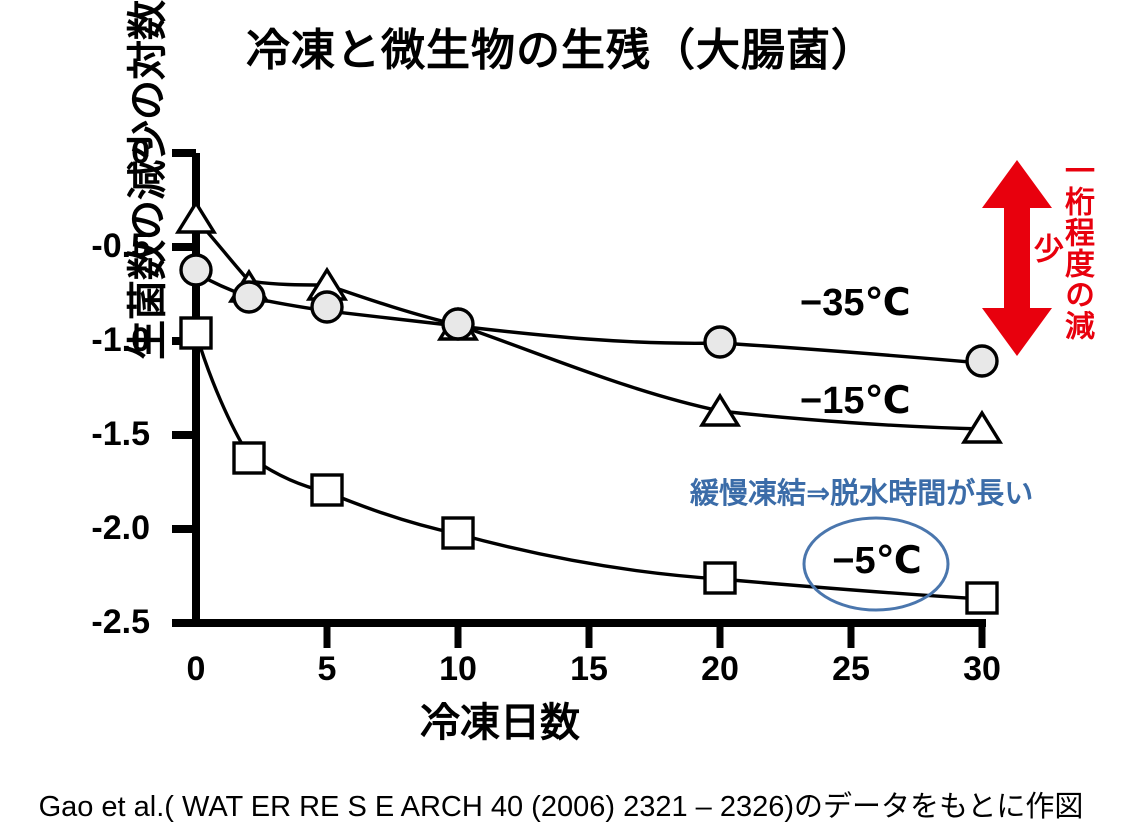  Describe the element at coordinates (140, 152) in the screenshot. I see `y-tick-label: 0` at that location.